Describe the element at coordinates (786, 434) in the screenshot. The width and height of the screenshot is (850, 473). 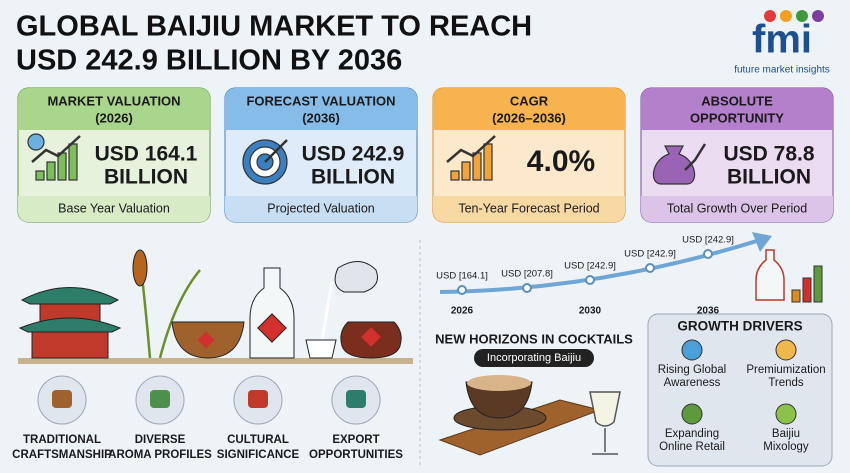
I see `driver-label: Baijiu` at that location.